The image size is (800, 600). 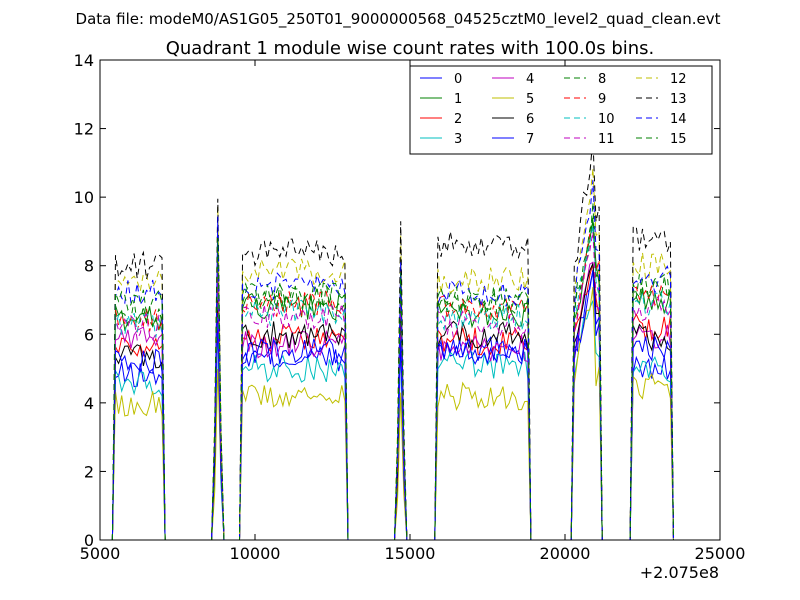 I want to click on legend-label: 4, so click(x=530, y=79).